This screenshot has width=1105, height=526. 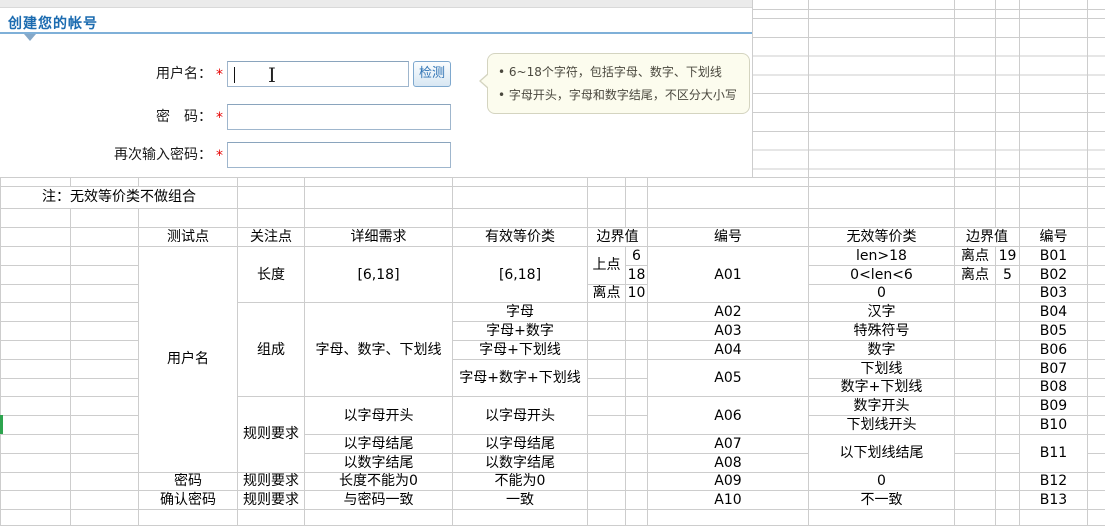 What do you see at coordinates (1007, 256) in the screenshot?
I see `cell-boundary-value: 19` at bounding box center [1007, 256].